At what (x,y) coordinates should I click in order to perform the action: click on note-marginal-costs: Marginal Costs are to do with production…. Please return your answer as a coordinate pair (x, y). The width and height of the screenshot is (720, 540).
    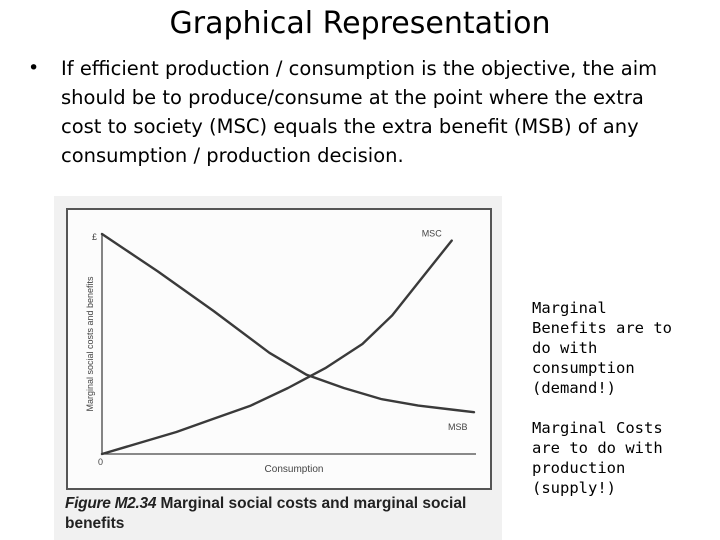
    Looking at the image, I should click on (597, 458).